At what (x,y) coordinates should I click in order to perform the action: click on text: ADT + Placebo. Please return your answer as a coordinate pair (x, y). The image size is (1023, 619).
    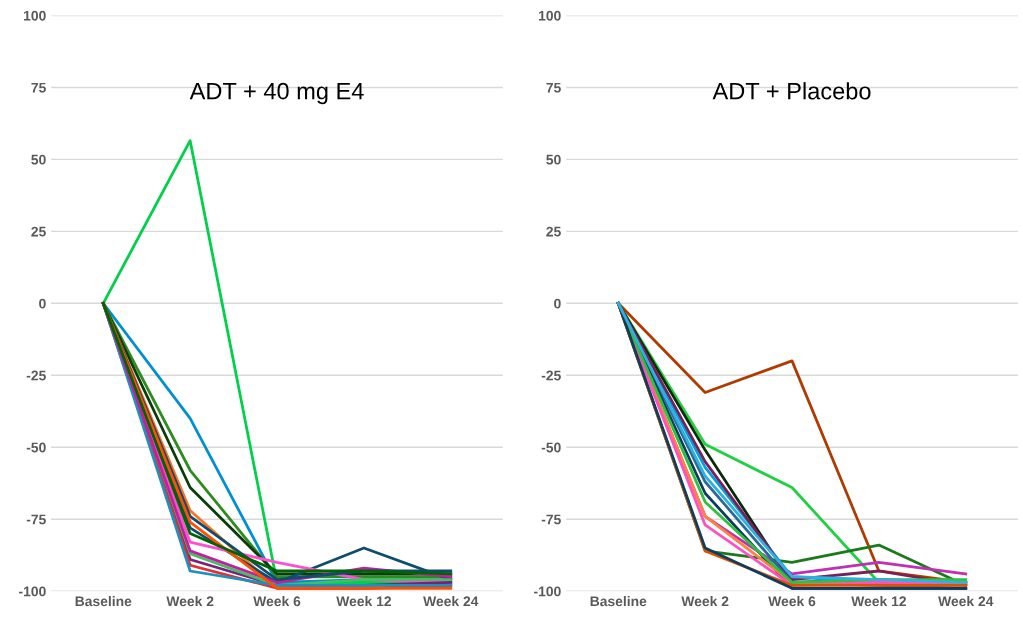
    Looking at the image, I should click on (791, 91).